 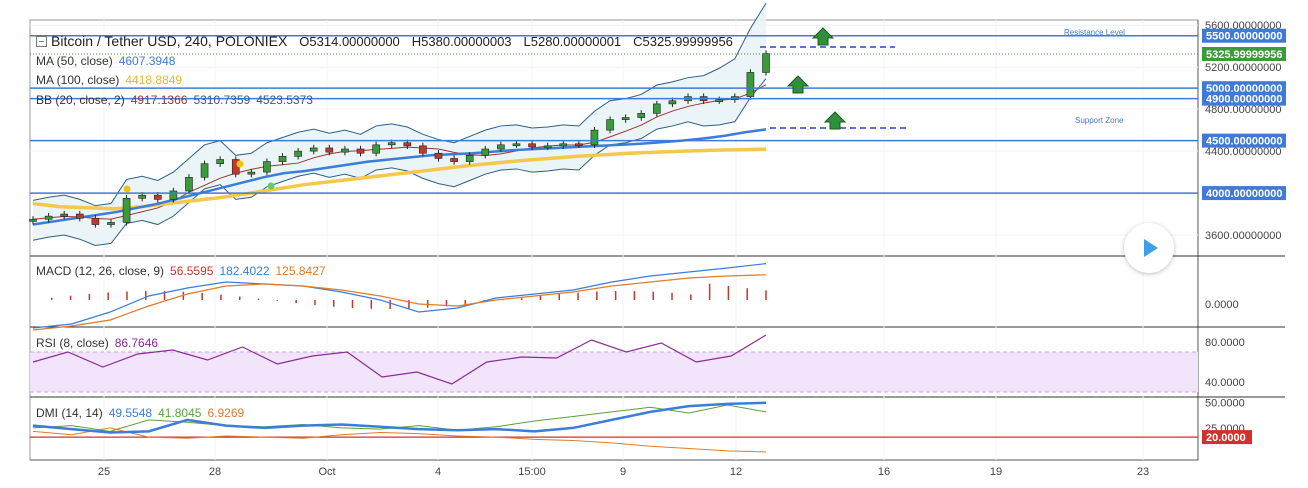 I want to click on current-price-box, so click(x=1244, y=53).